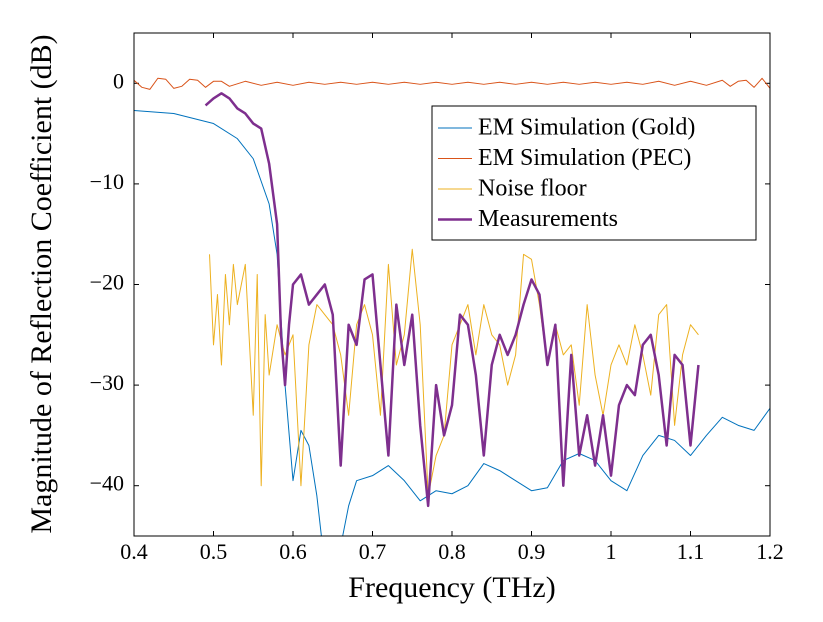 The image size is (823, 622). Describe the element at coordinates (770, 551) in the screenshot. I see `x-tick-label: 1.2` at that location.